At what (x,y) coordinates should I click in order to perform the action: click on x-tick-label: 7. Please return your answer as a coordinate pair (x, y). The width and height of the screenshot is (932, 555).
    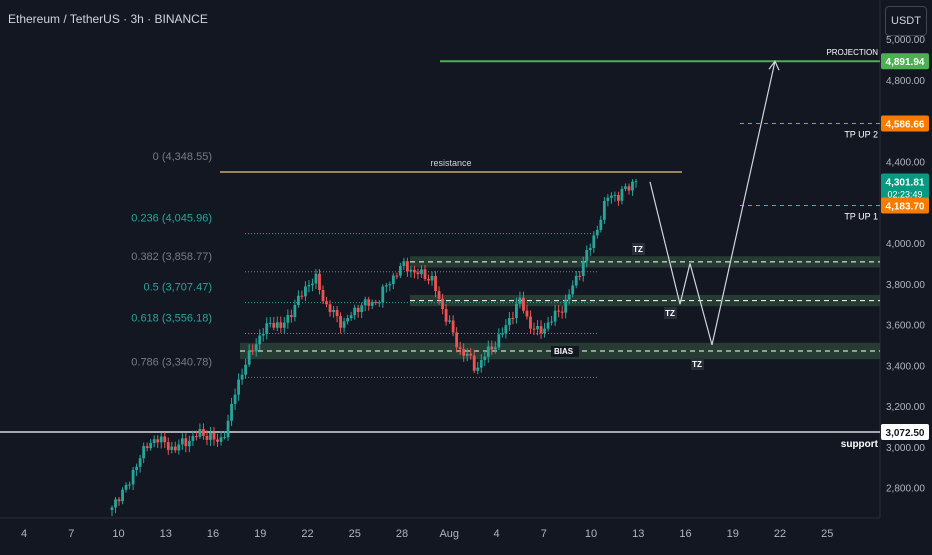
    Looking at the image, I should click on (71, 534).